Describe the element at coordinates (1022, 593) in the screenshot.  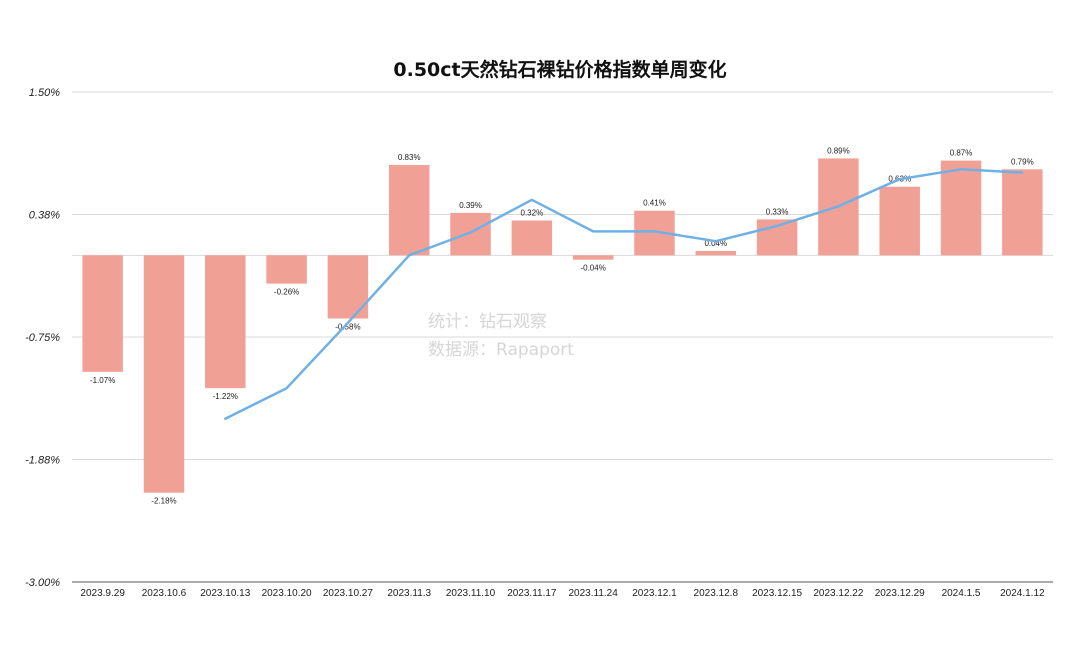
I see `x-tick-label: 2024.1.12` at that location.